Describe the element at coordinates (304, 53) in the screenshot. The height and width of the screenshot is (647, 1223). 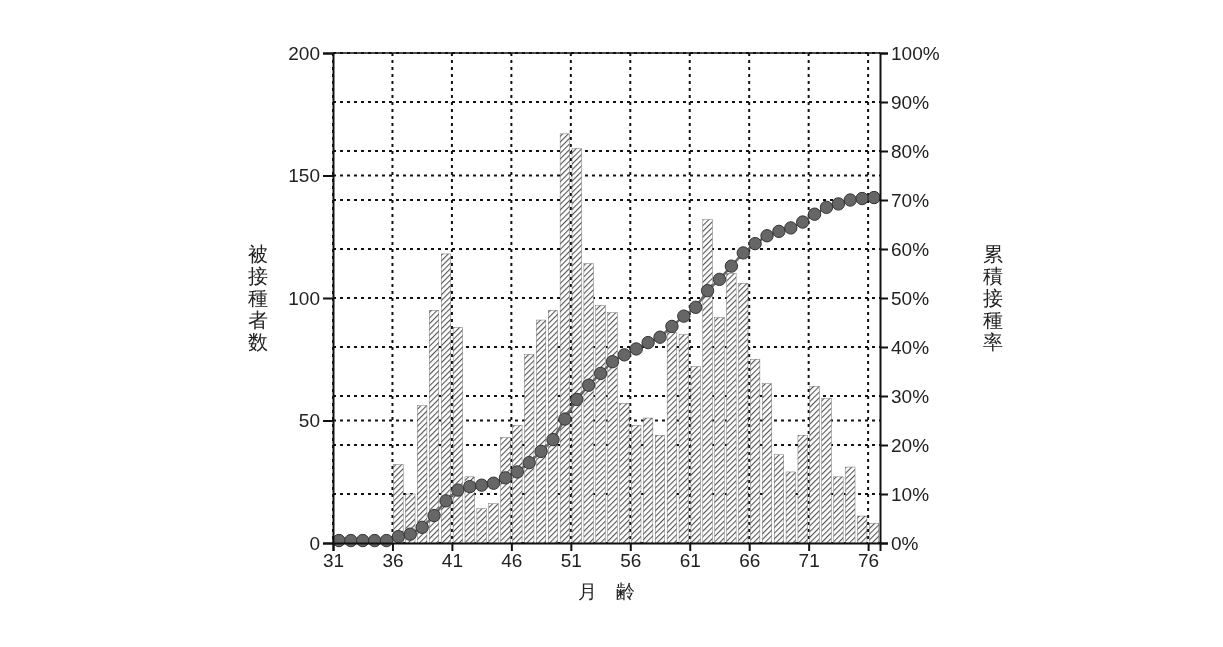
I see `y-tick-label: 200` at that location.